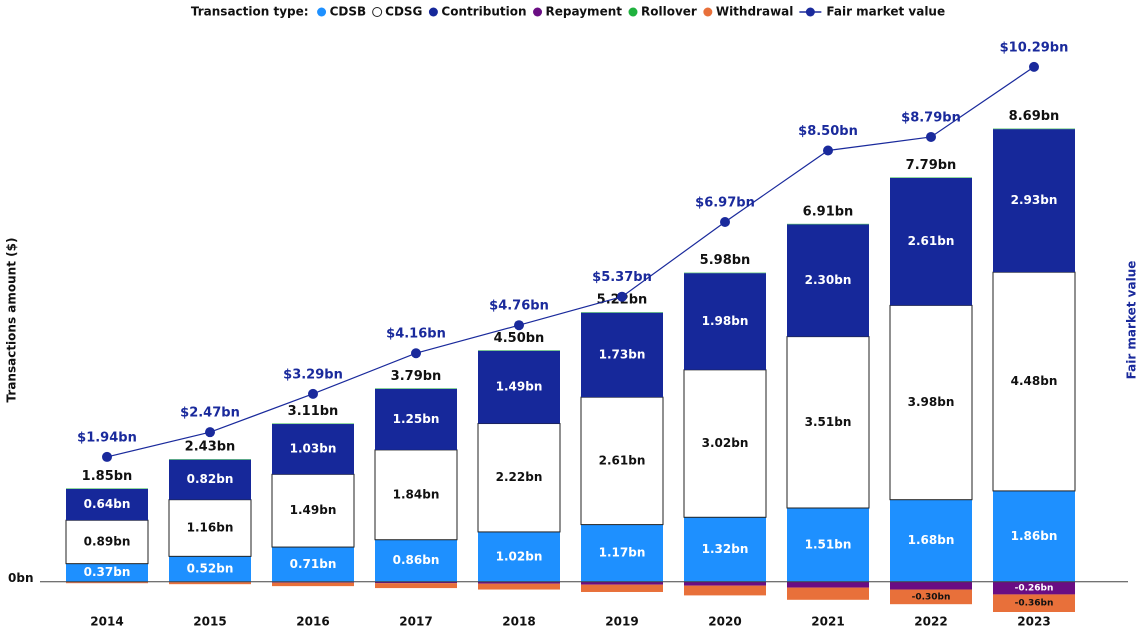 The height and width of the screenshot is (633, 1140). Describe the element at coordinates (106, 622) in the screenshot. I see `x-tick-label: 2014` at that location.